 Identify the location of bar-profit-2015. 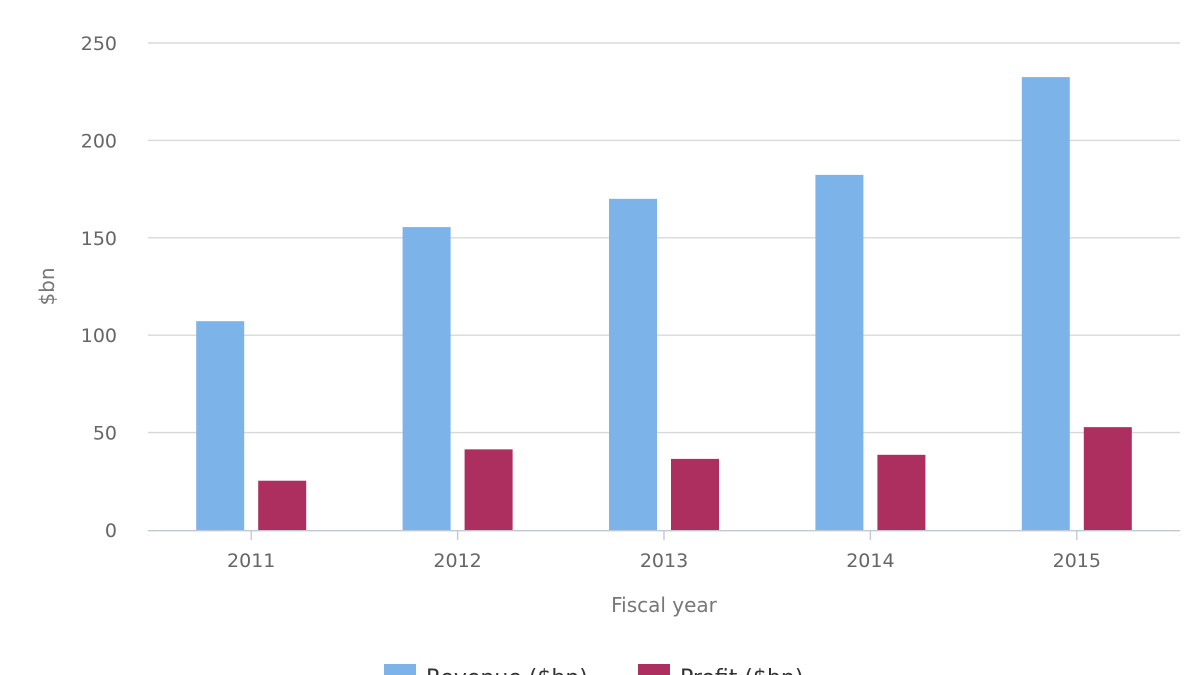
(1107, 478).